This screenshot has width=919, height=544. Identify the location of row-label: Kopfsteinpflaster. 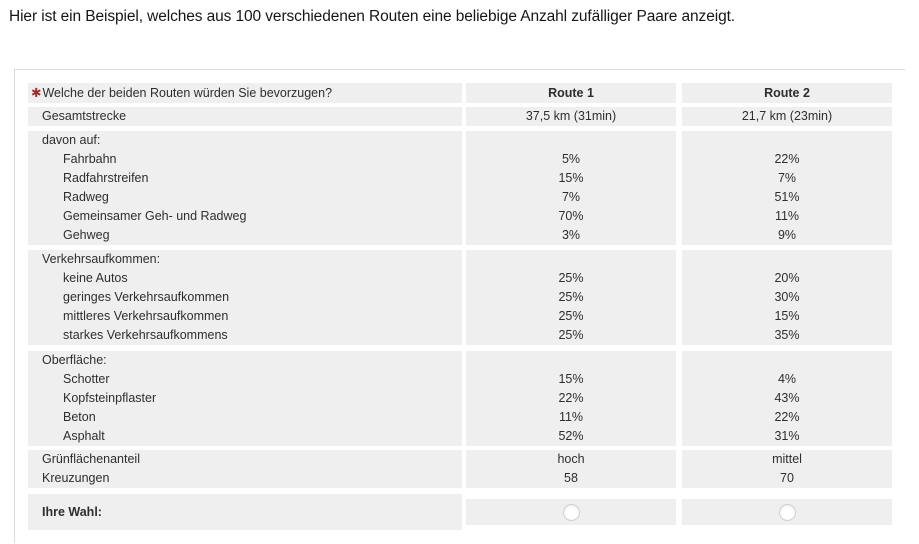
(110, 398).